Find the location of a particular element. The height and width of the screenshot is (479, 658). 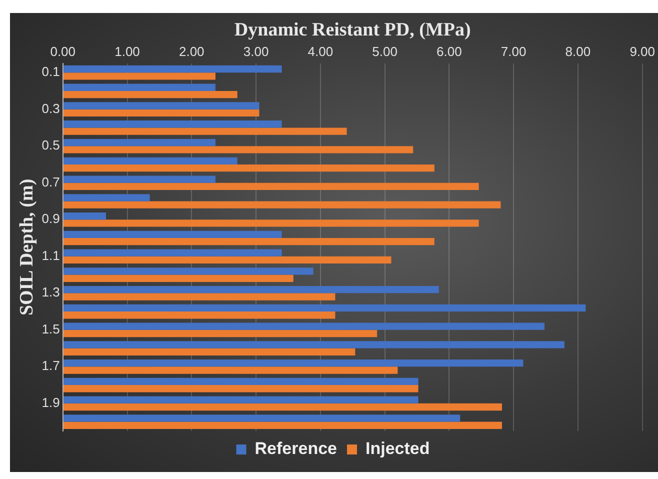

x-tick-label: 5.00 is located at coordinates (385, 52).